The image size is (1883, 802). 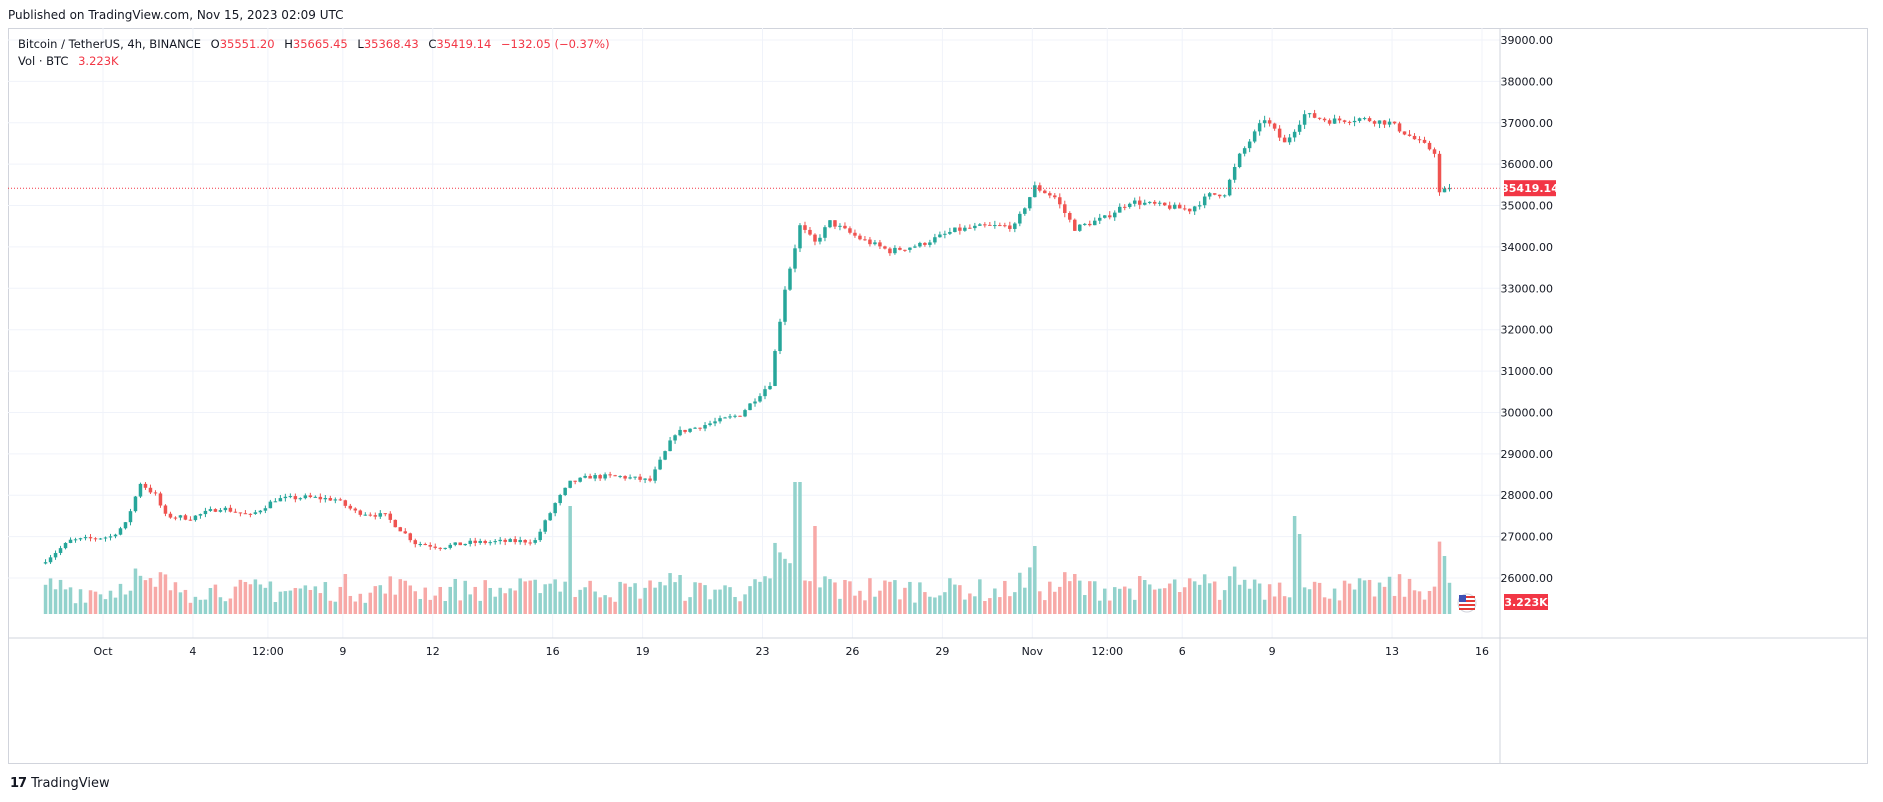 I want to click on volume-label: Vol · BTC, so click(x=43, y=61).